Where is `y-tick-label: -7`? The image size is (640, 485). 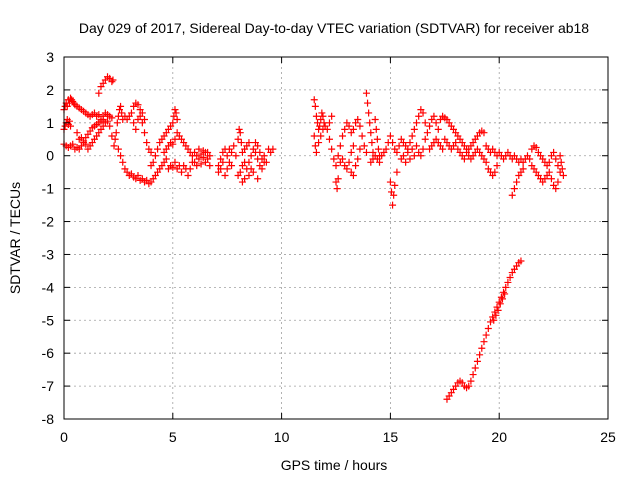 y-tick-label: -7 is located at coordinates (48, 386).